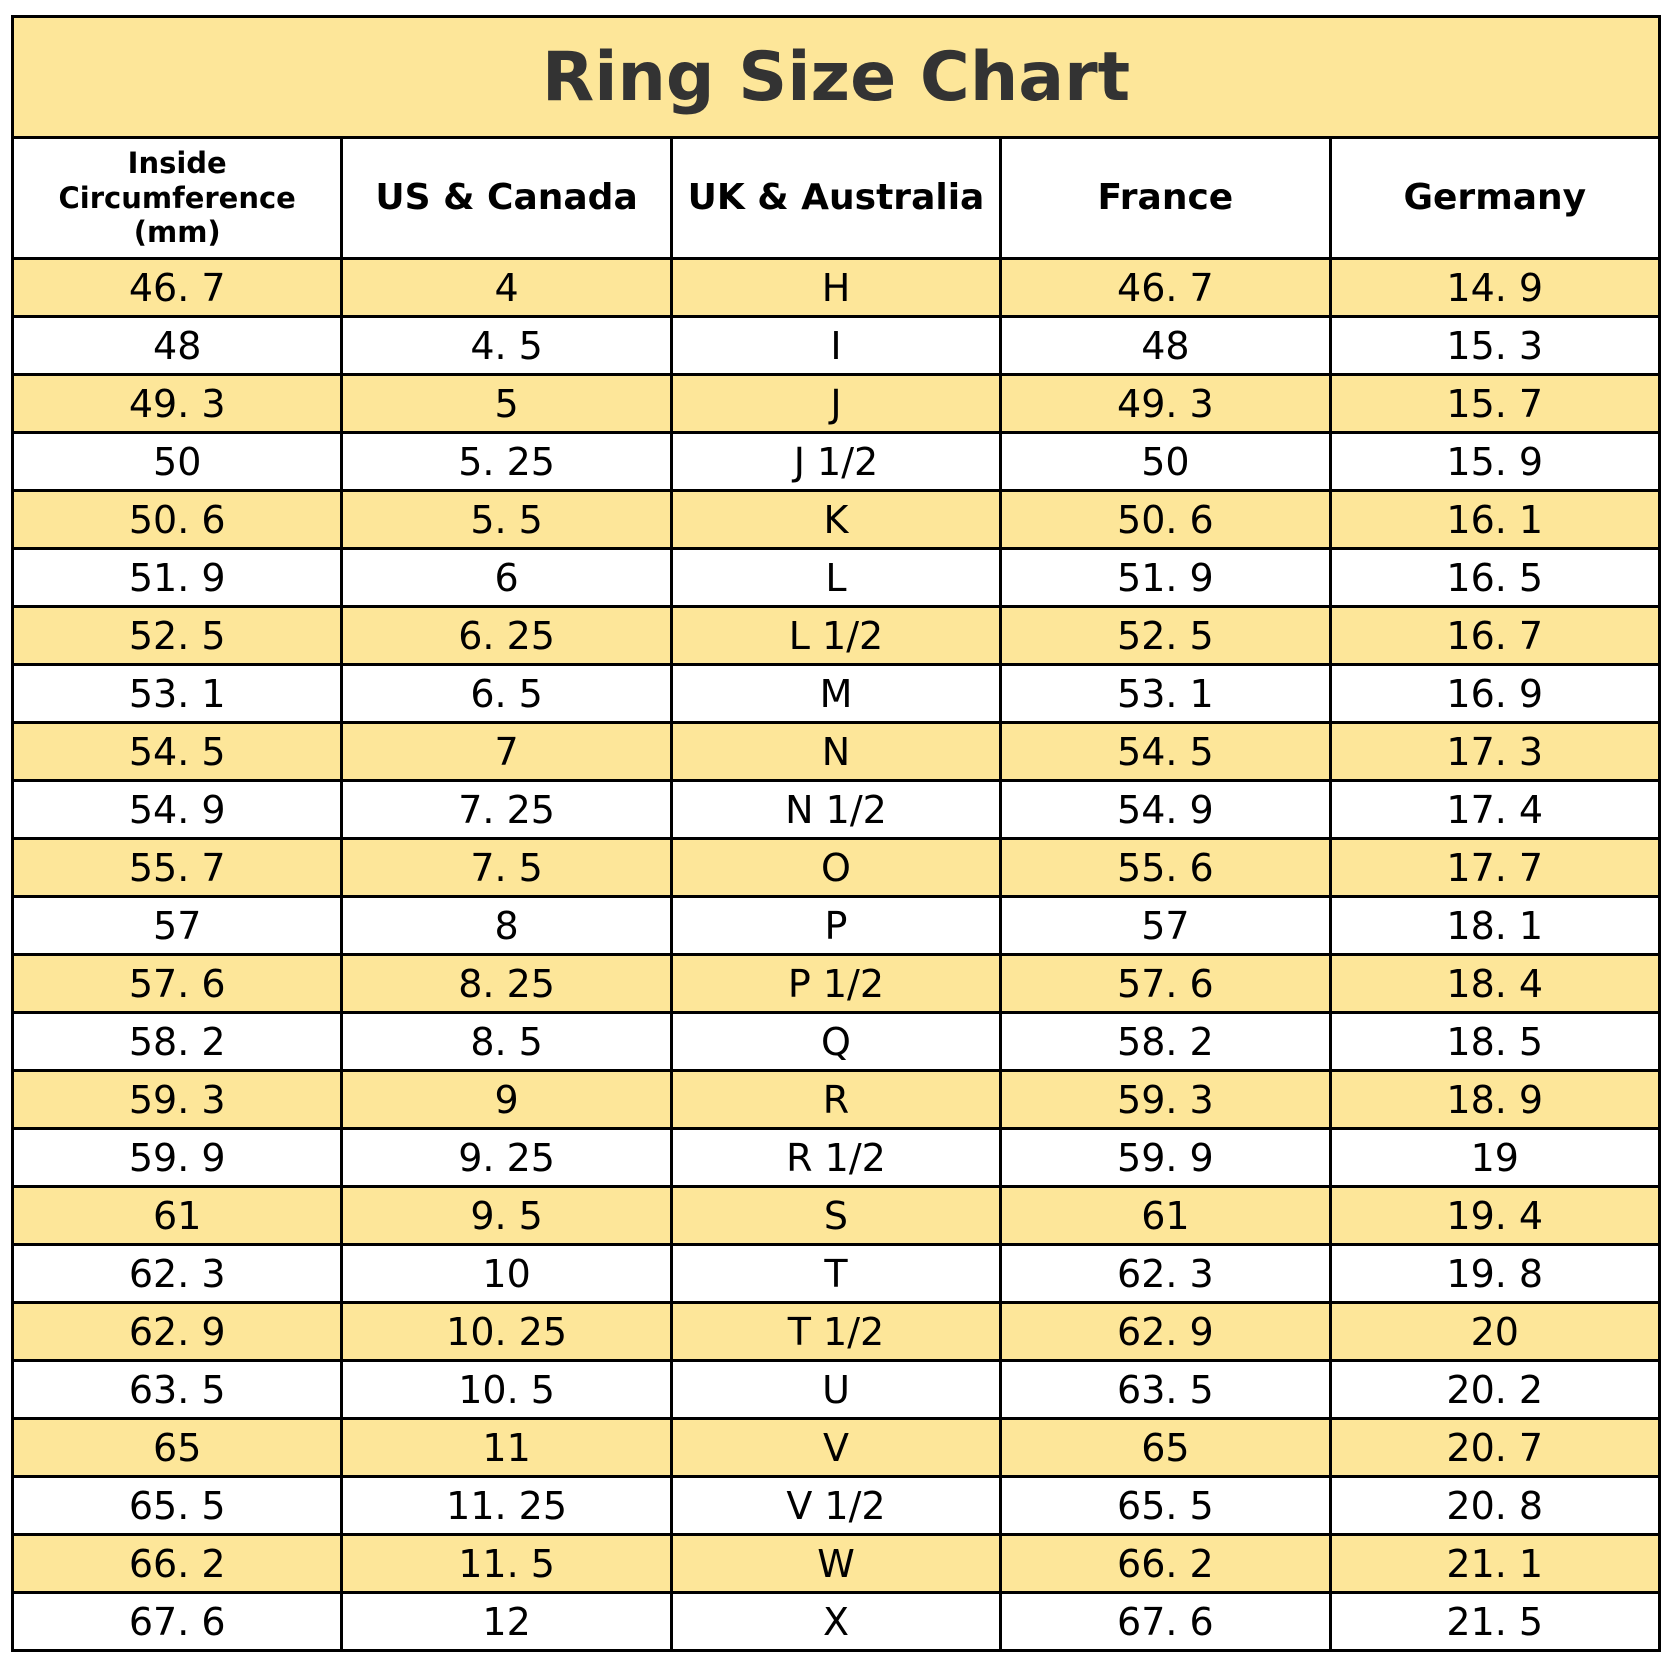  What do you see at coordinates (506, 1621) in the screenshot?
I see `cell-us-canada: 12` at bounding box center [506, 1621].